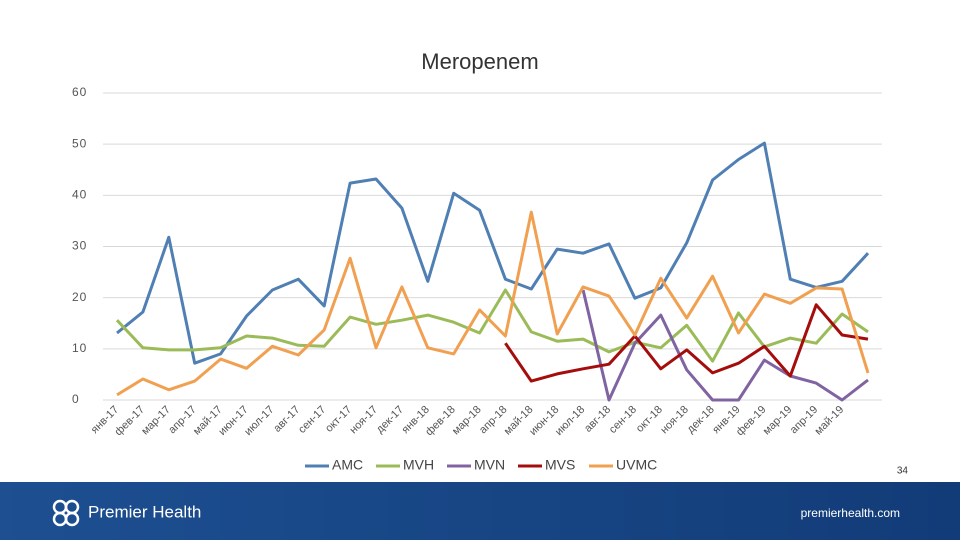 The image size is (960, 540). What do you see at coordinates (830, 421) in the screenshot?
I see `x-tick-label: май-19` at bounding box center [830, 421].